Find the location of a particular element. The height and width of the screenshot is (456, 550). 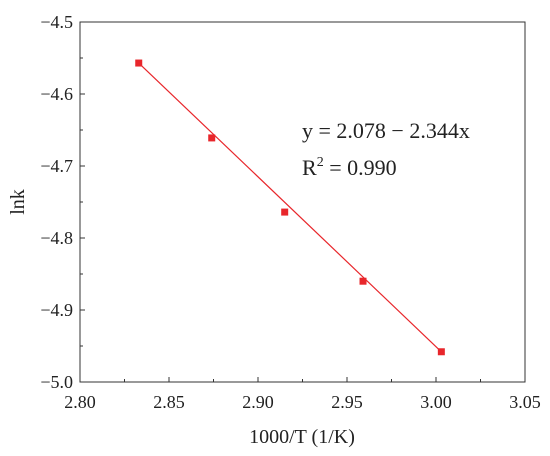

x-tick-label: 3.05 is located at coordinates (525, 402).